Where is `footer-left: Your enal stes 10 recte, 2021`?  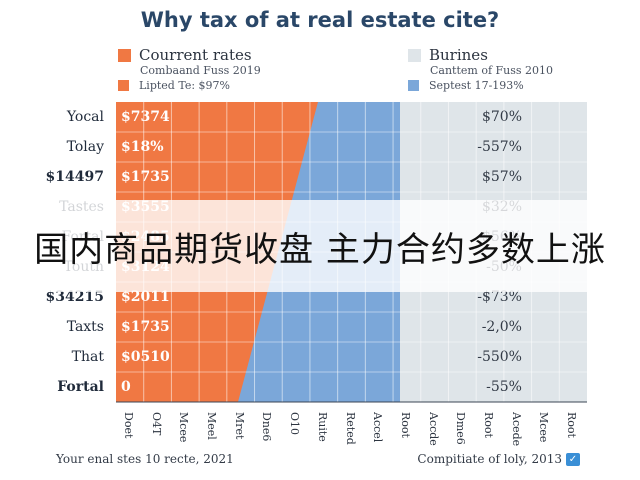
footer-left: Your enal stes 10 recte, 2021 is located at coordinates (145, 459).